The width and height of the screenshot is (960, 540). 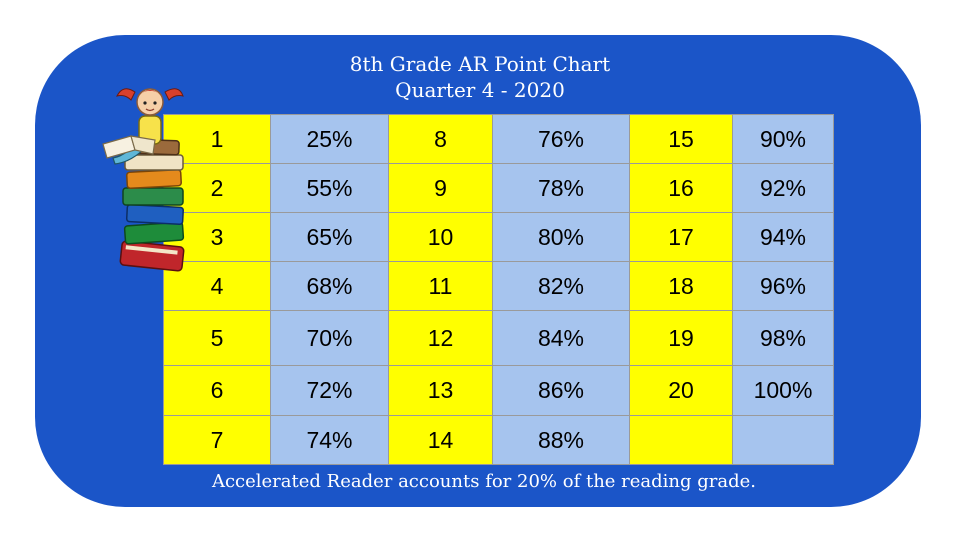 What do you see at coordinates (681, 188) in the screenshot?
I see `points-cell: 16` at bounding box center [681, 188].